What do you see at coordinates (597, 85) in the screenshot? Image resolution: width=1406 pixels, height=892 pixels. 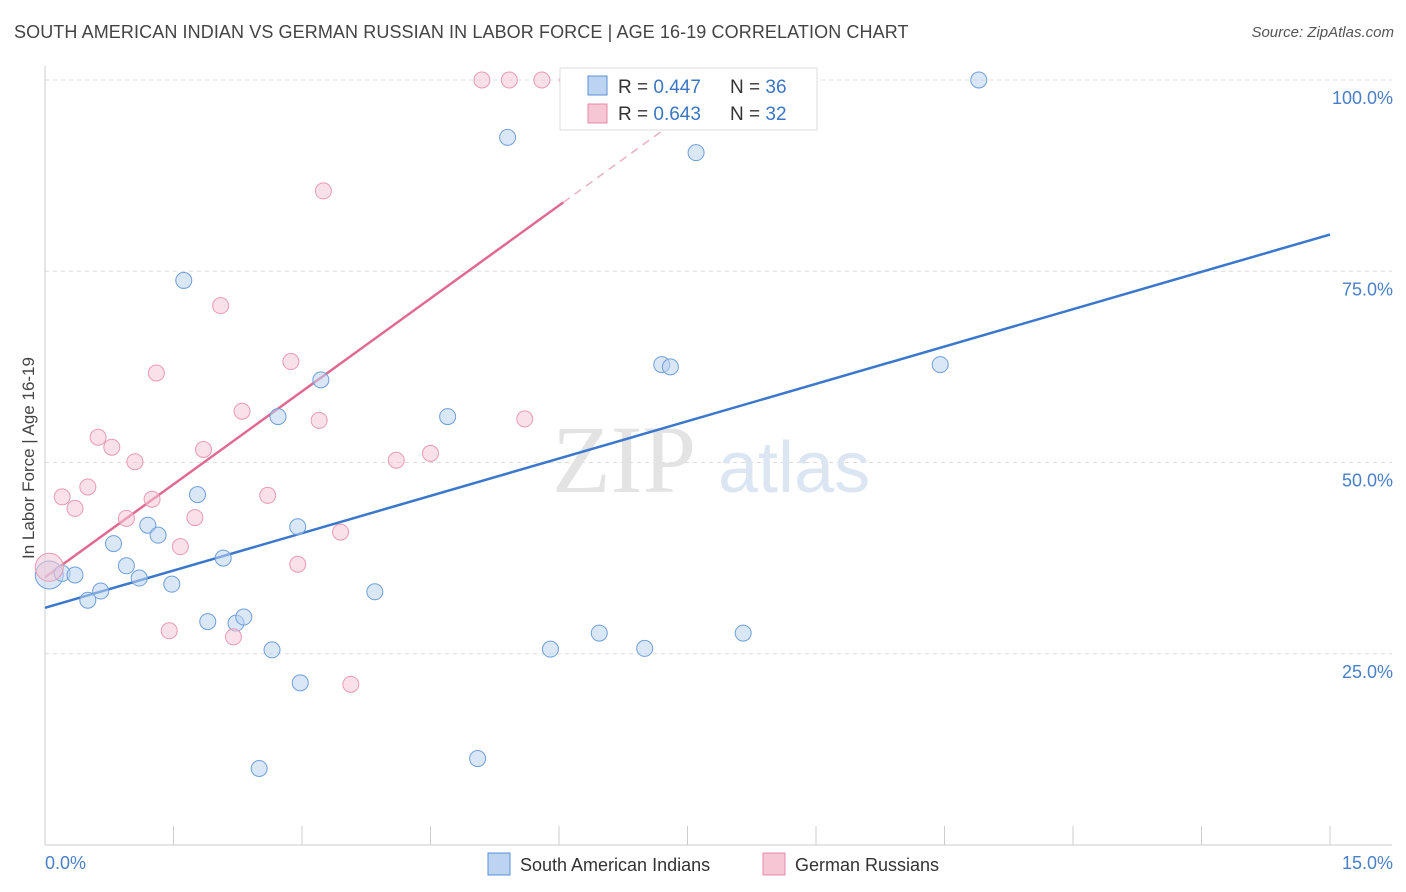 I see `stats-legend-swatch-blue` at bounding box center [597, 85].